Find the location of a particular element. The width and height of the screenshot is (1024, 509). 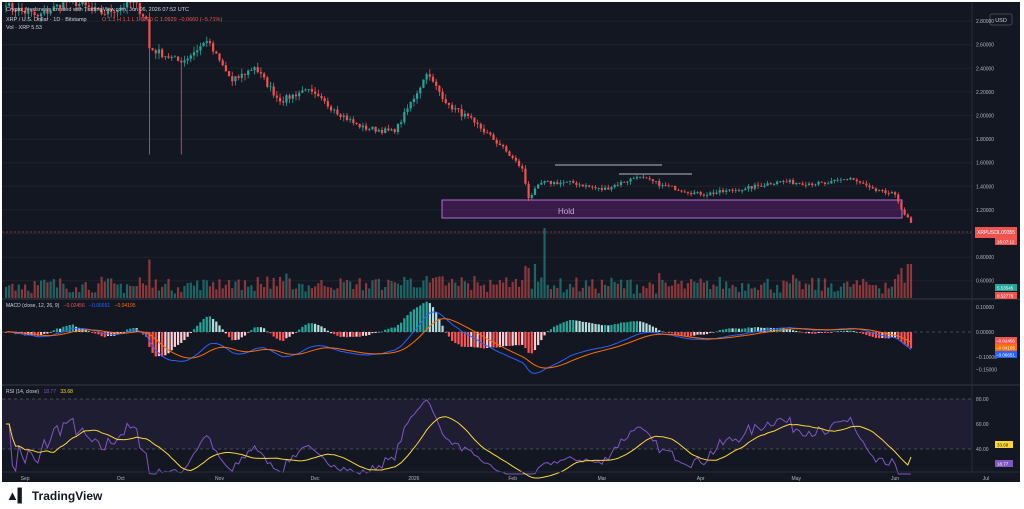

rsi-tag-rsi-value: 18.77 is located at coordinates (1003, 464).